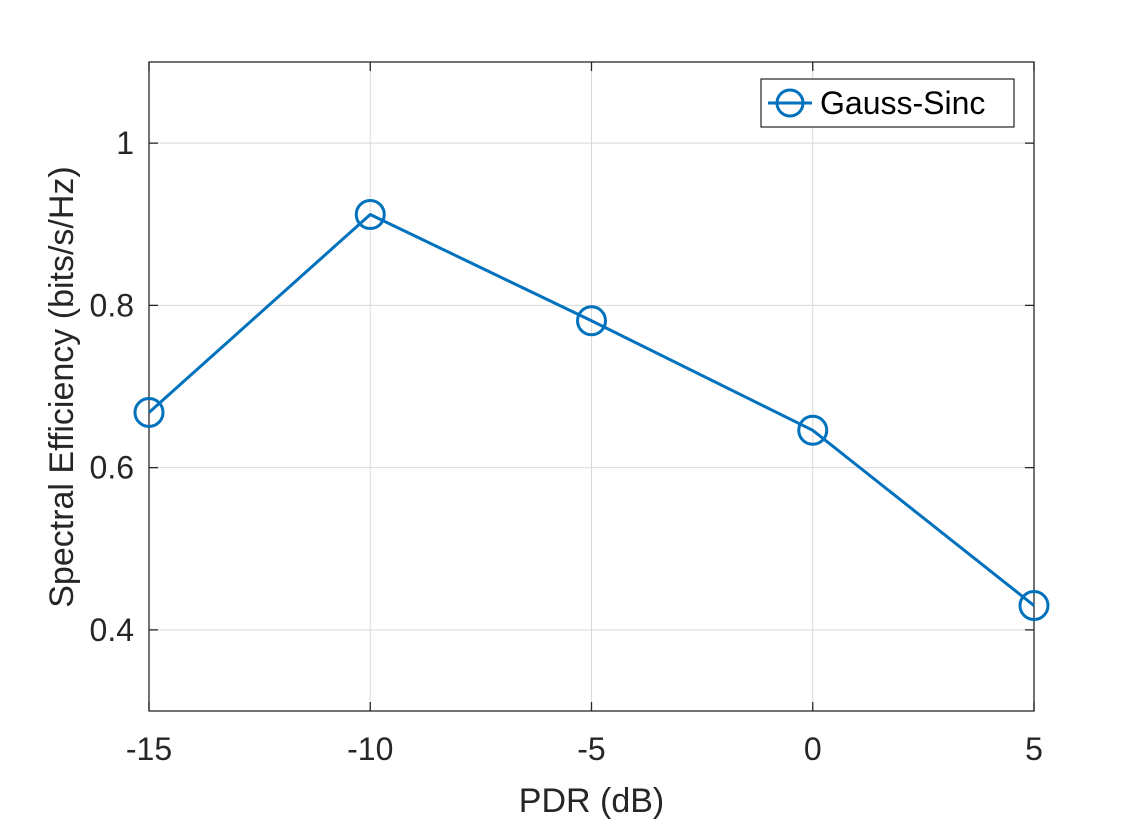 The width and height of the screenshot is (1144, 821). Describe the element at coordinates (112, 386) in the screenshot. I see `y-tick-labels: 0.4 0.6 0.8 1` at that location.